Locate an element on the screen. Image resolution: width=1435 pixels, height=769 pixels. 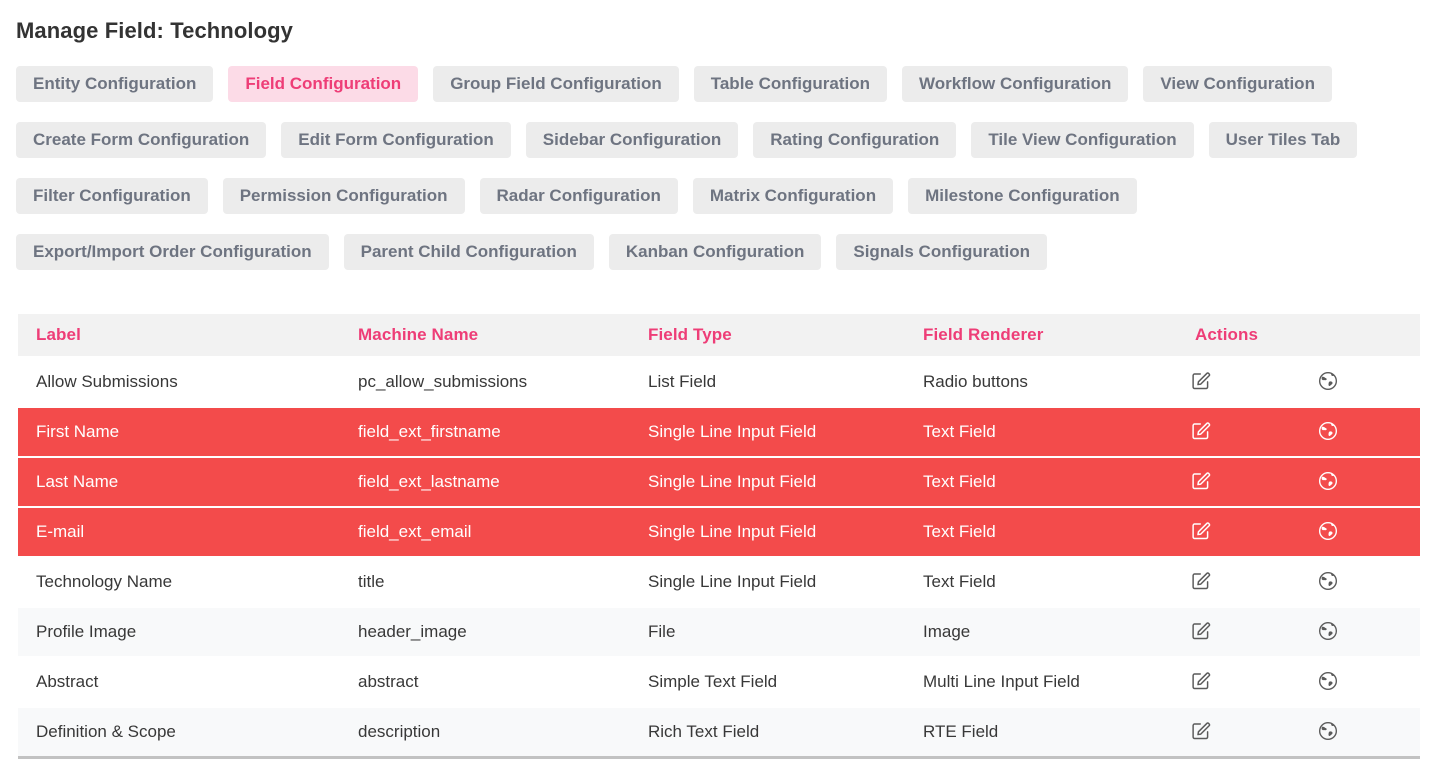
tab-entity-configuration: Entity Configuration is located at coordinates (115, 84).